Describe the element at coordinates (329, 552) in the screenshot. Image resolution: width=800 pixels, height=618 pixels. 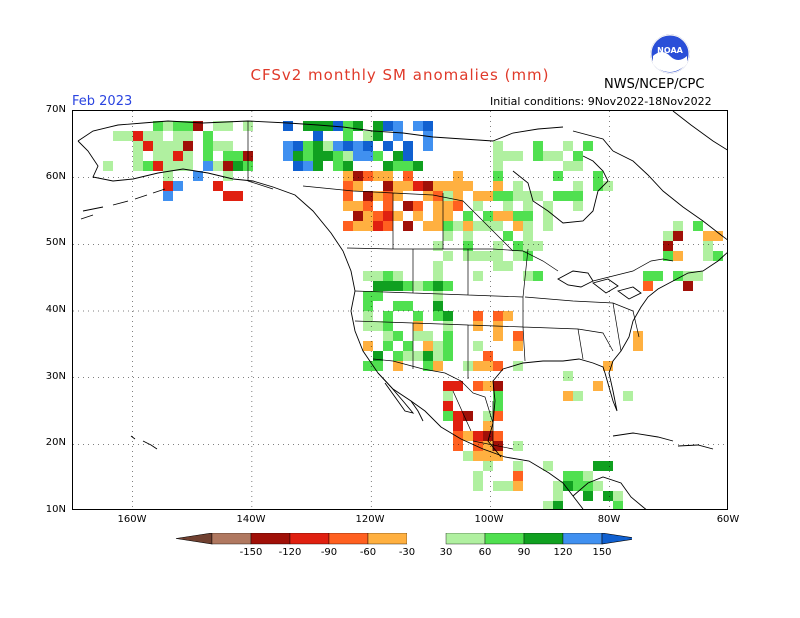
I see `legend-tick-label: -90` at that location.